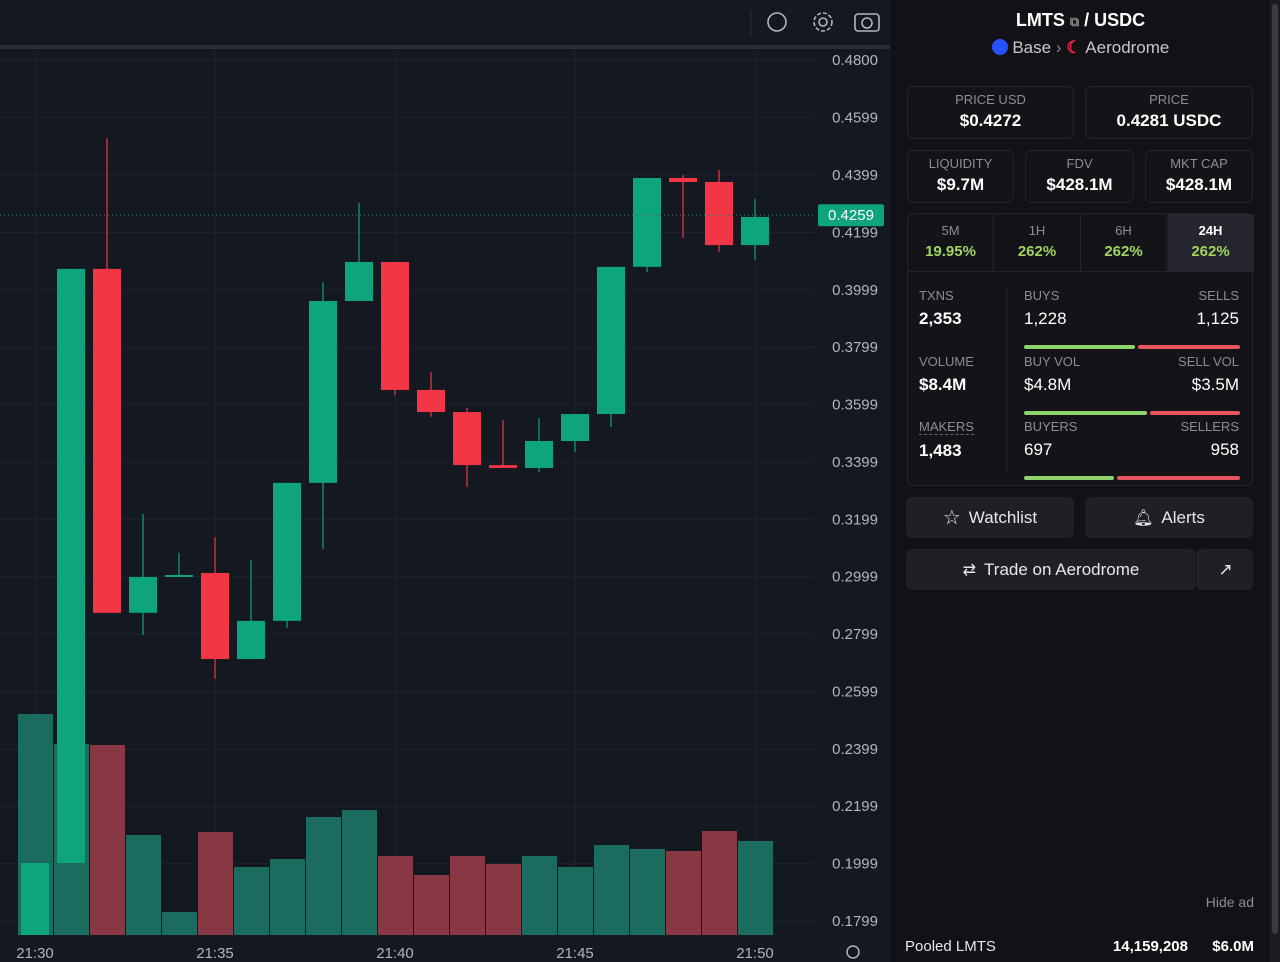 This screenshot has width=1280, height=962. I want to click on y-tick-label: 0.2599, so click(855, 691).